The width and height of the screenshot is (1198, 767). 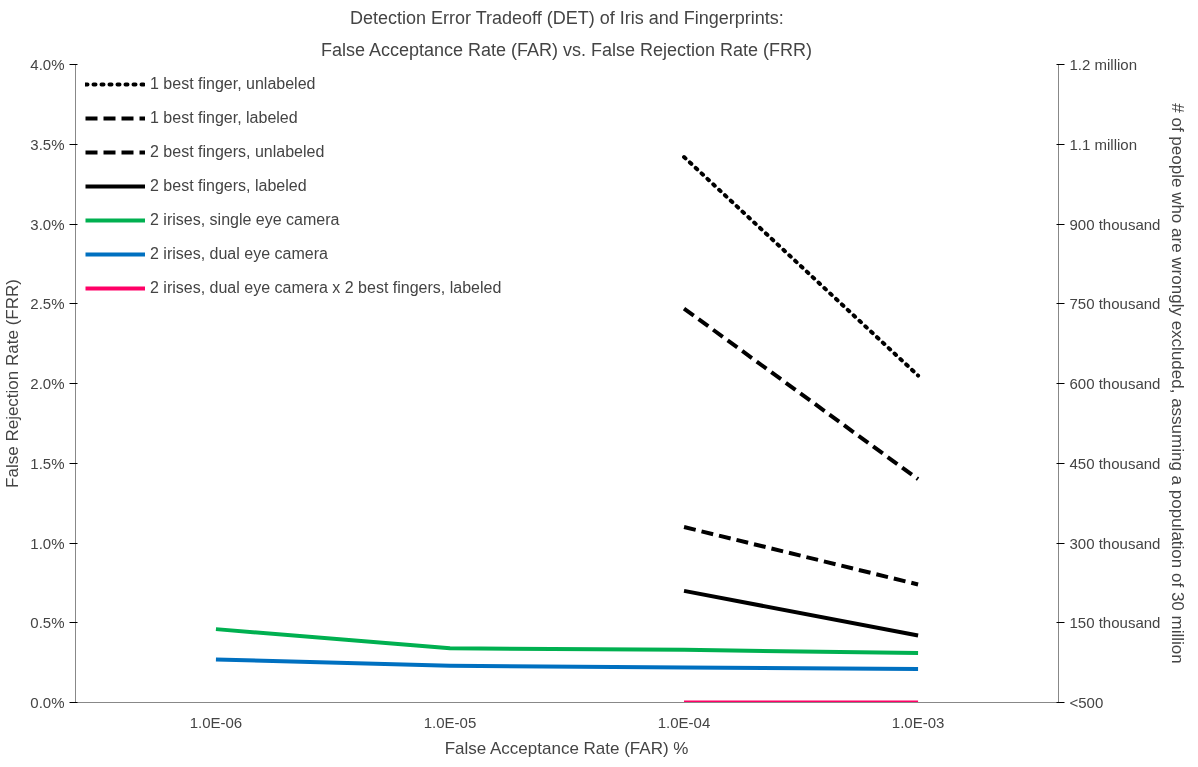 What do you see at coordinates (1115, 304) in the screenshot?
I see `y2-tick-label: 750 thousand` at bounding box center [1115, 304].